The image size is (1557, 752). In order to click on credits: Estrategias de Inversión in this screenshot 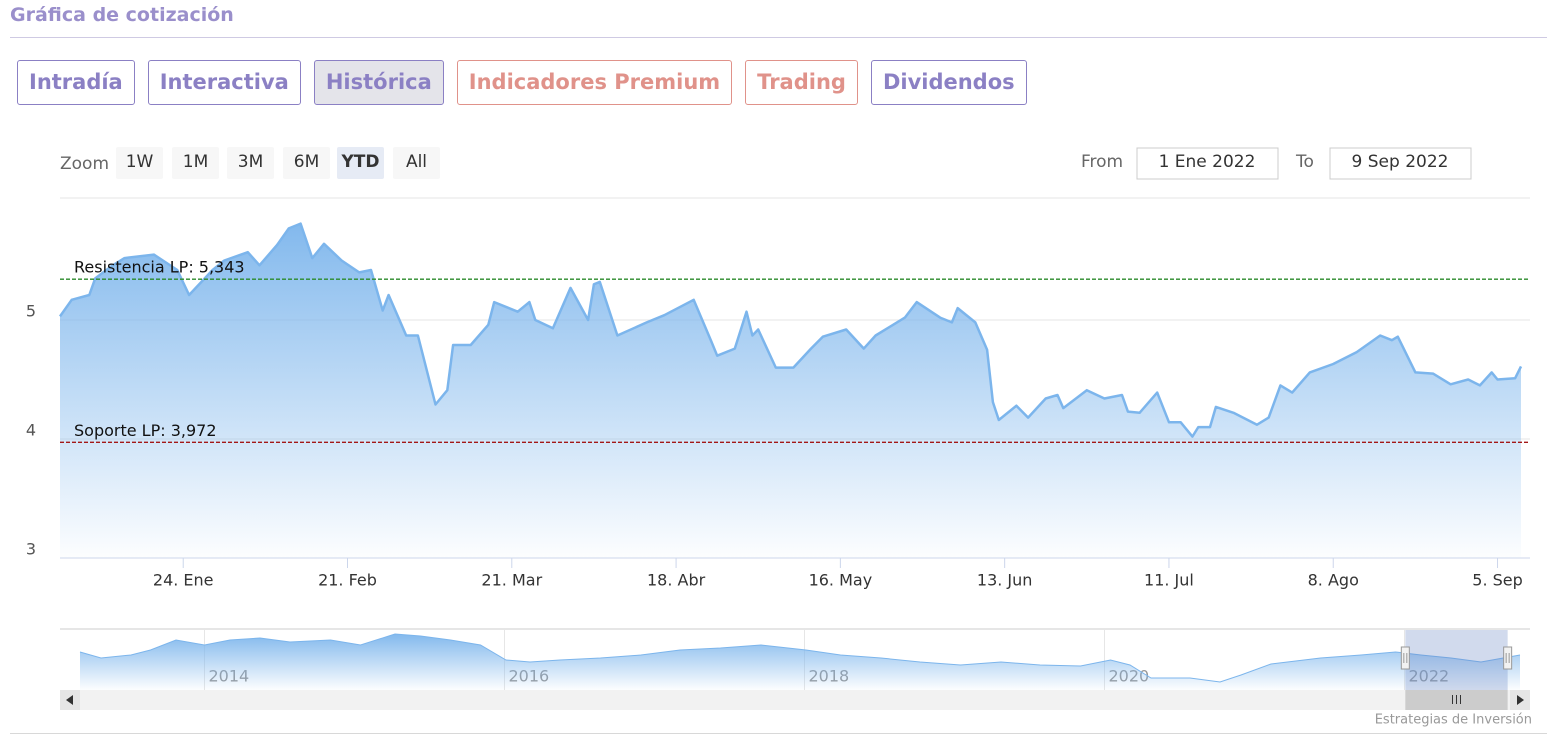, I will do `click(1453, 720)`.